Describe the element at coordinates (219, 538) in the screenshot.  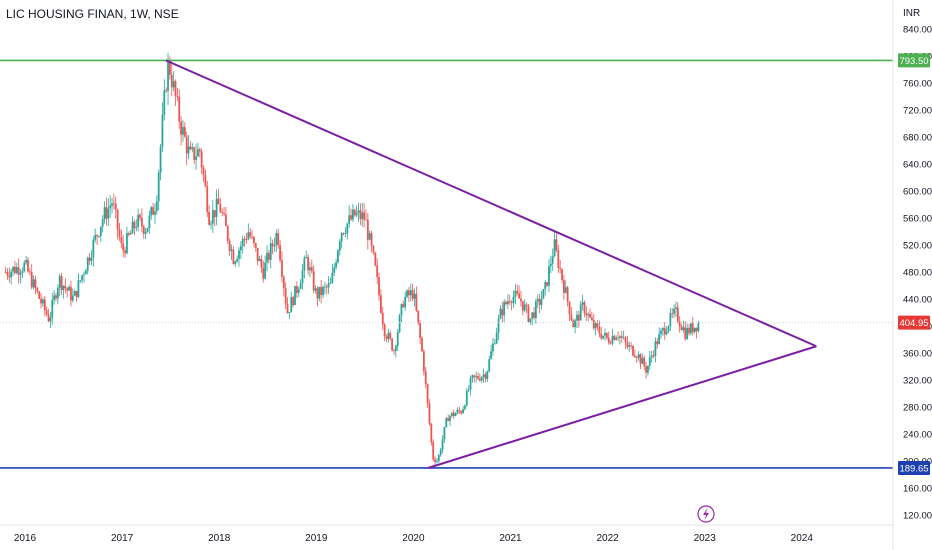
I see `x-tick-label: 2018` at that location.